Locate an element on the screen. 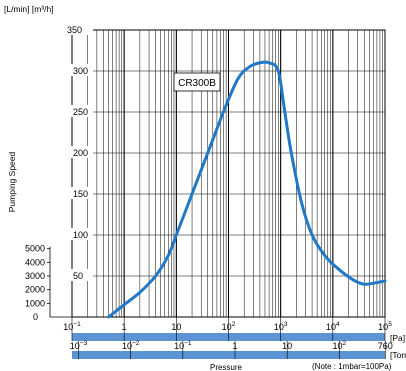  x-axis-title: Pressure is located at coordinates (226, 367).